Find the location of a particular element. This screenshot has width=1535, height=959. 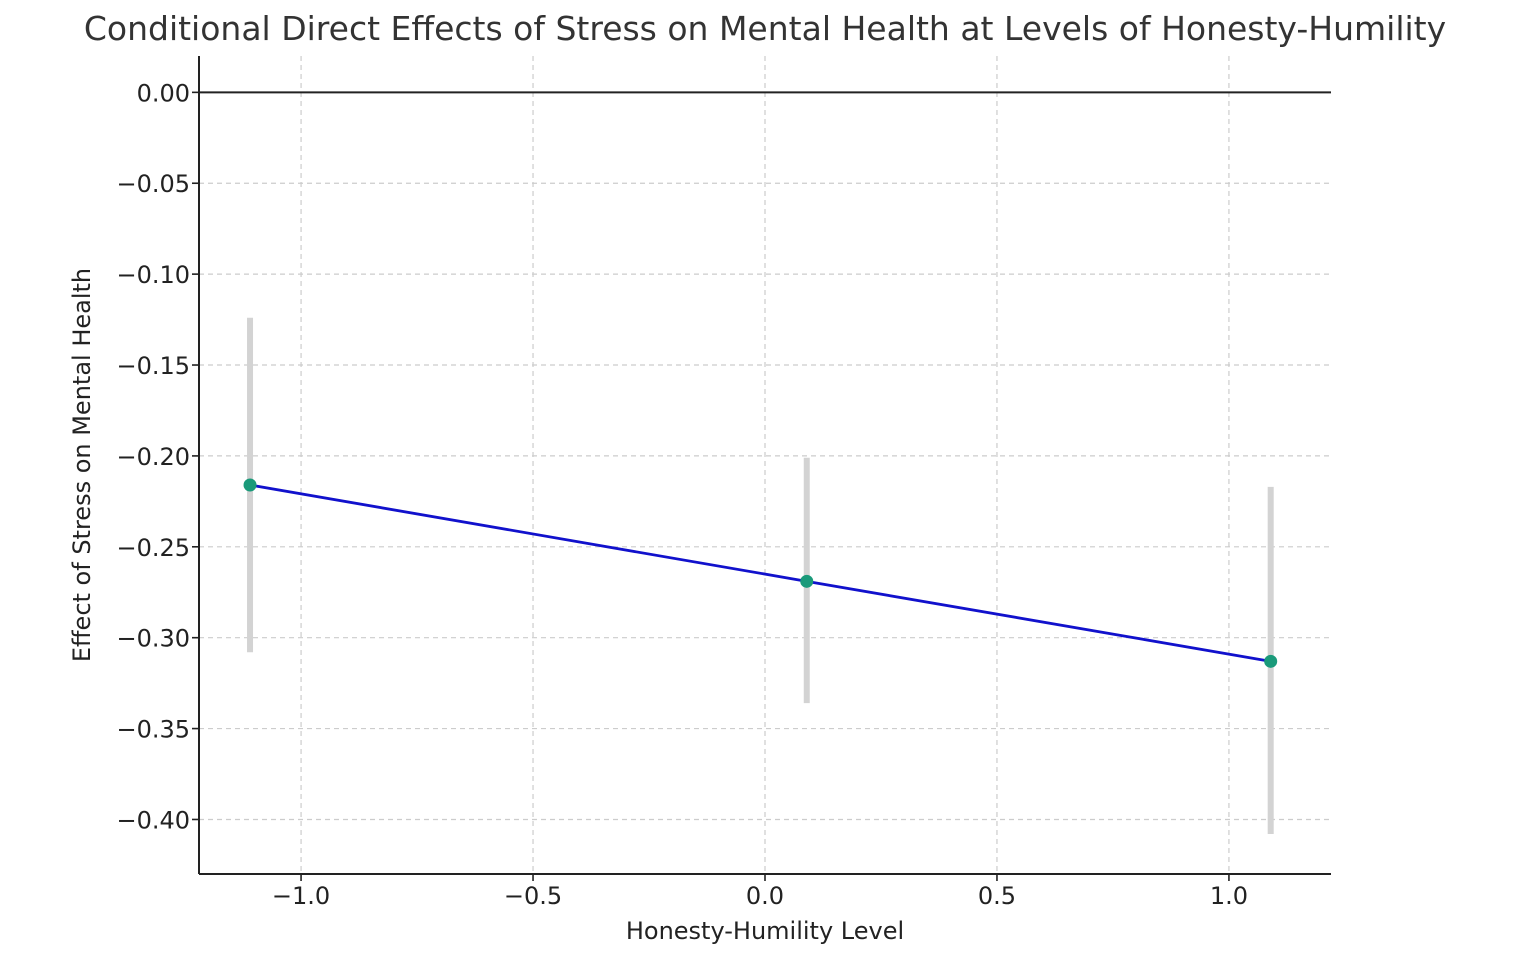

effect-line-group is located at coordinates (760, 573).